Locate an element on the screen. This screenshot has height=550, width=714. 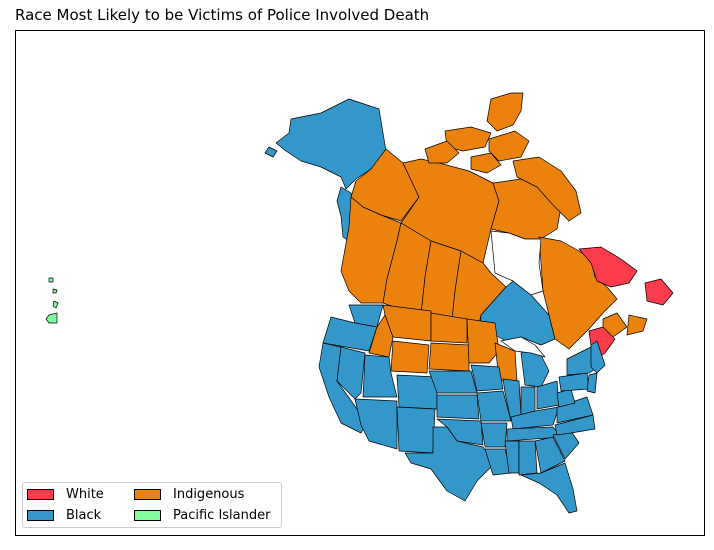
region-hawaii-oahu is located at coordinates (55, 291).